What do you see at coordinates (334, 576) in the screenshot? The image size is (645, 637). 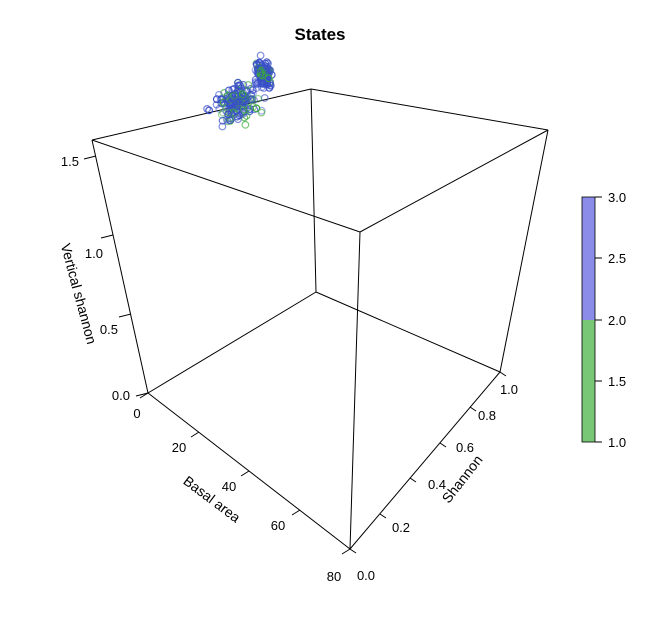 I see `x-tick-label: 80` at bounding box center [334, 576].